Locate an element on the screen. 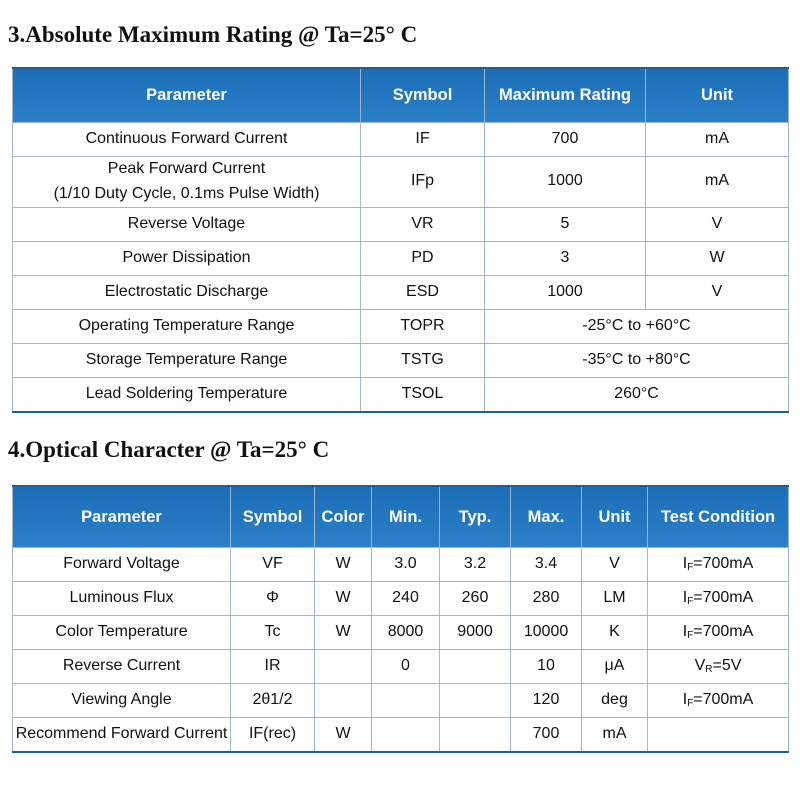  cell: 3.4 is located at coordinates (546, 564).